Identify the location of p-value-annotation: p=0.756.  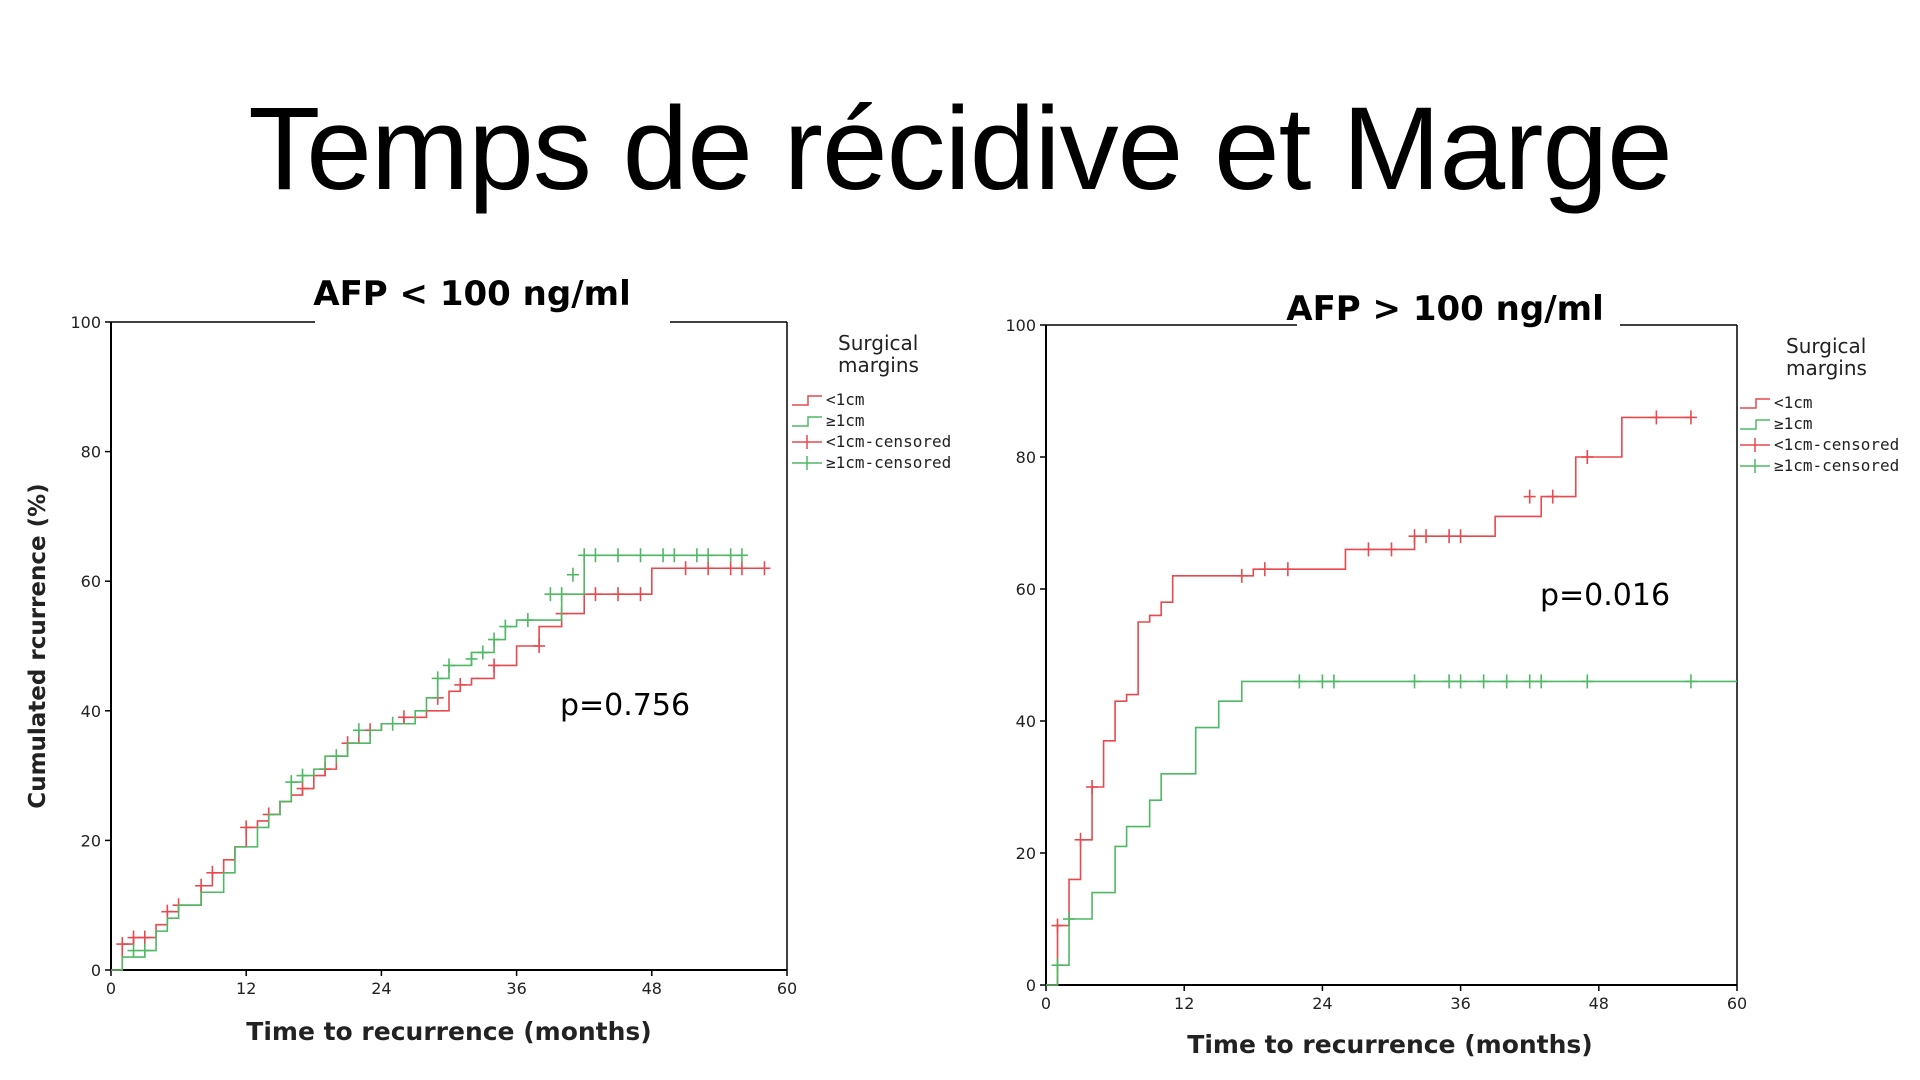
(625, 705).